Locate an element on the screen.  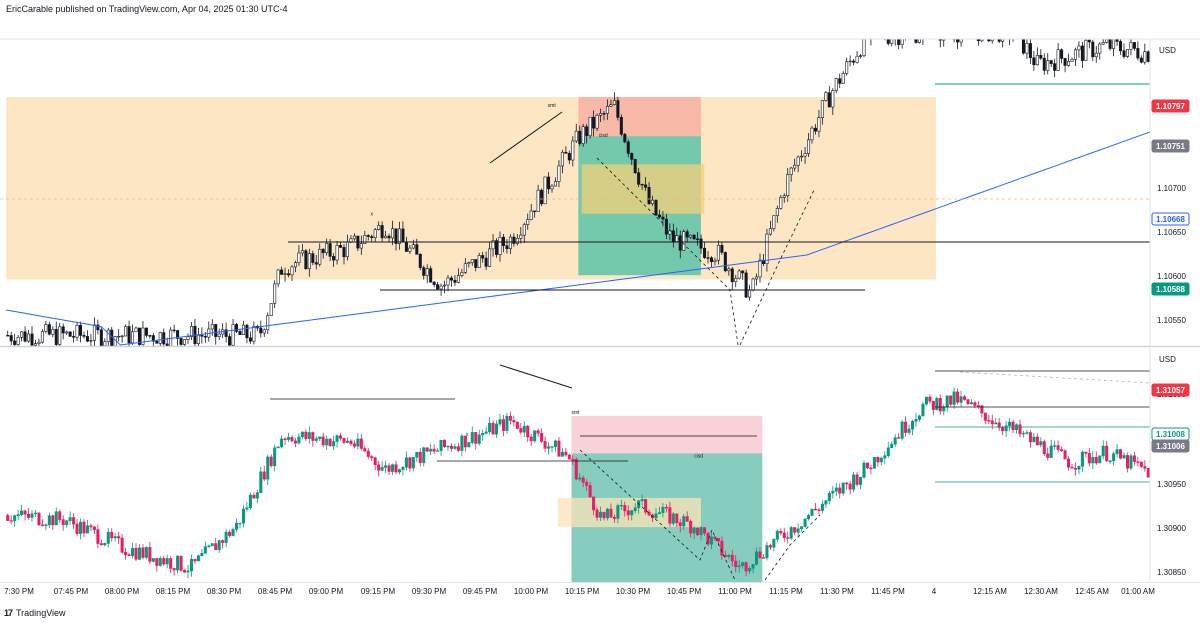
time-tick-label: 12:15 AM is located at coordinates (990, 591).